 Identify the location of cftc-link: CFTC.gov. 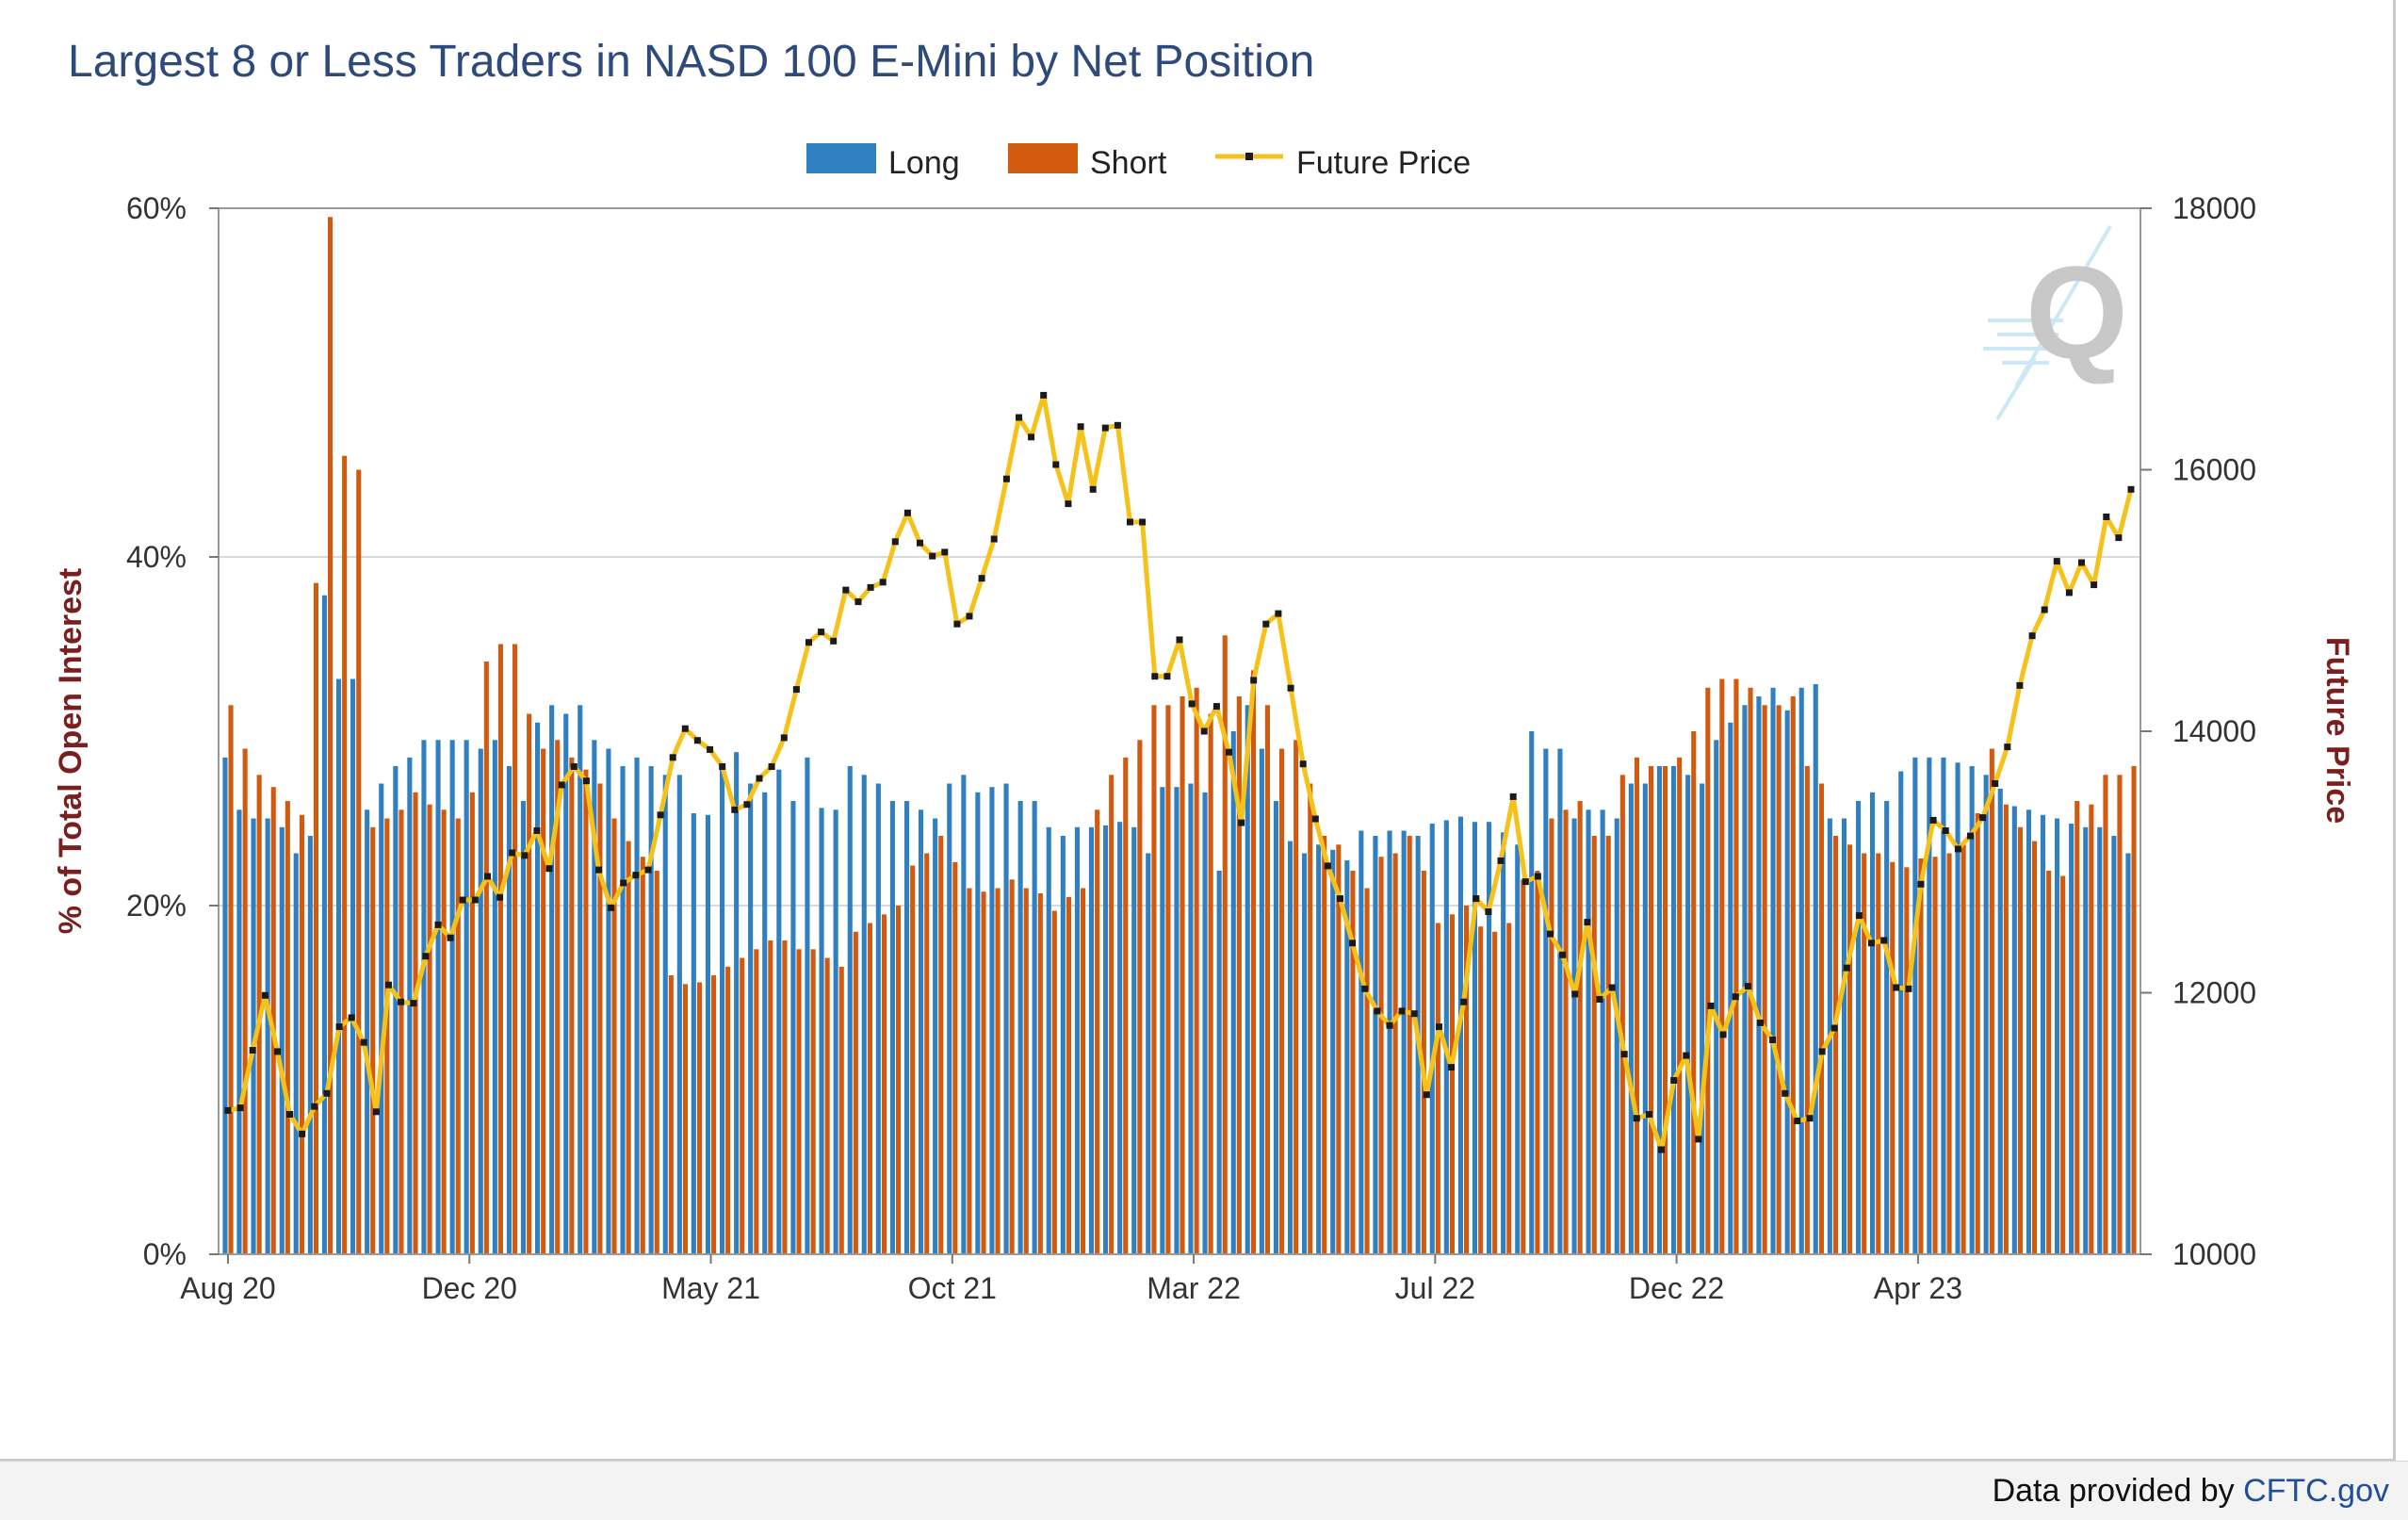
(2316, 1491).